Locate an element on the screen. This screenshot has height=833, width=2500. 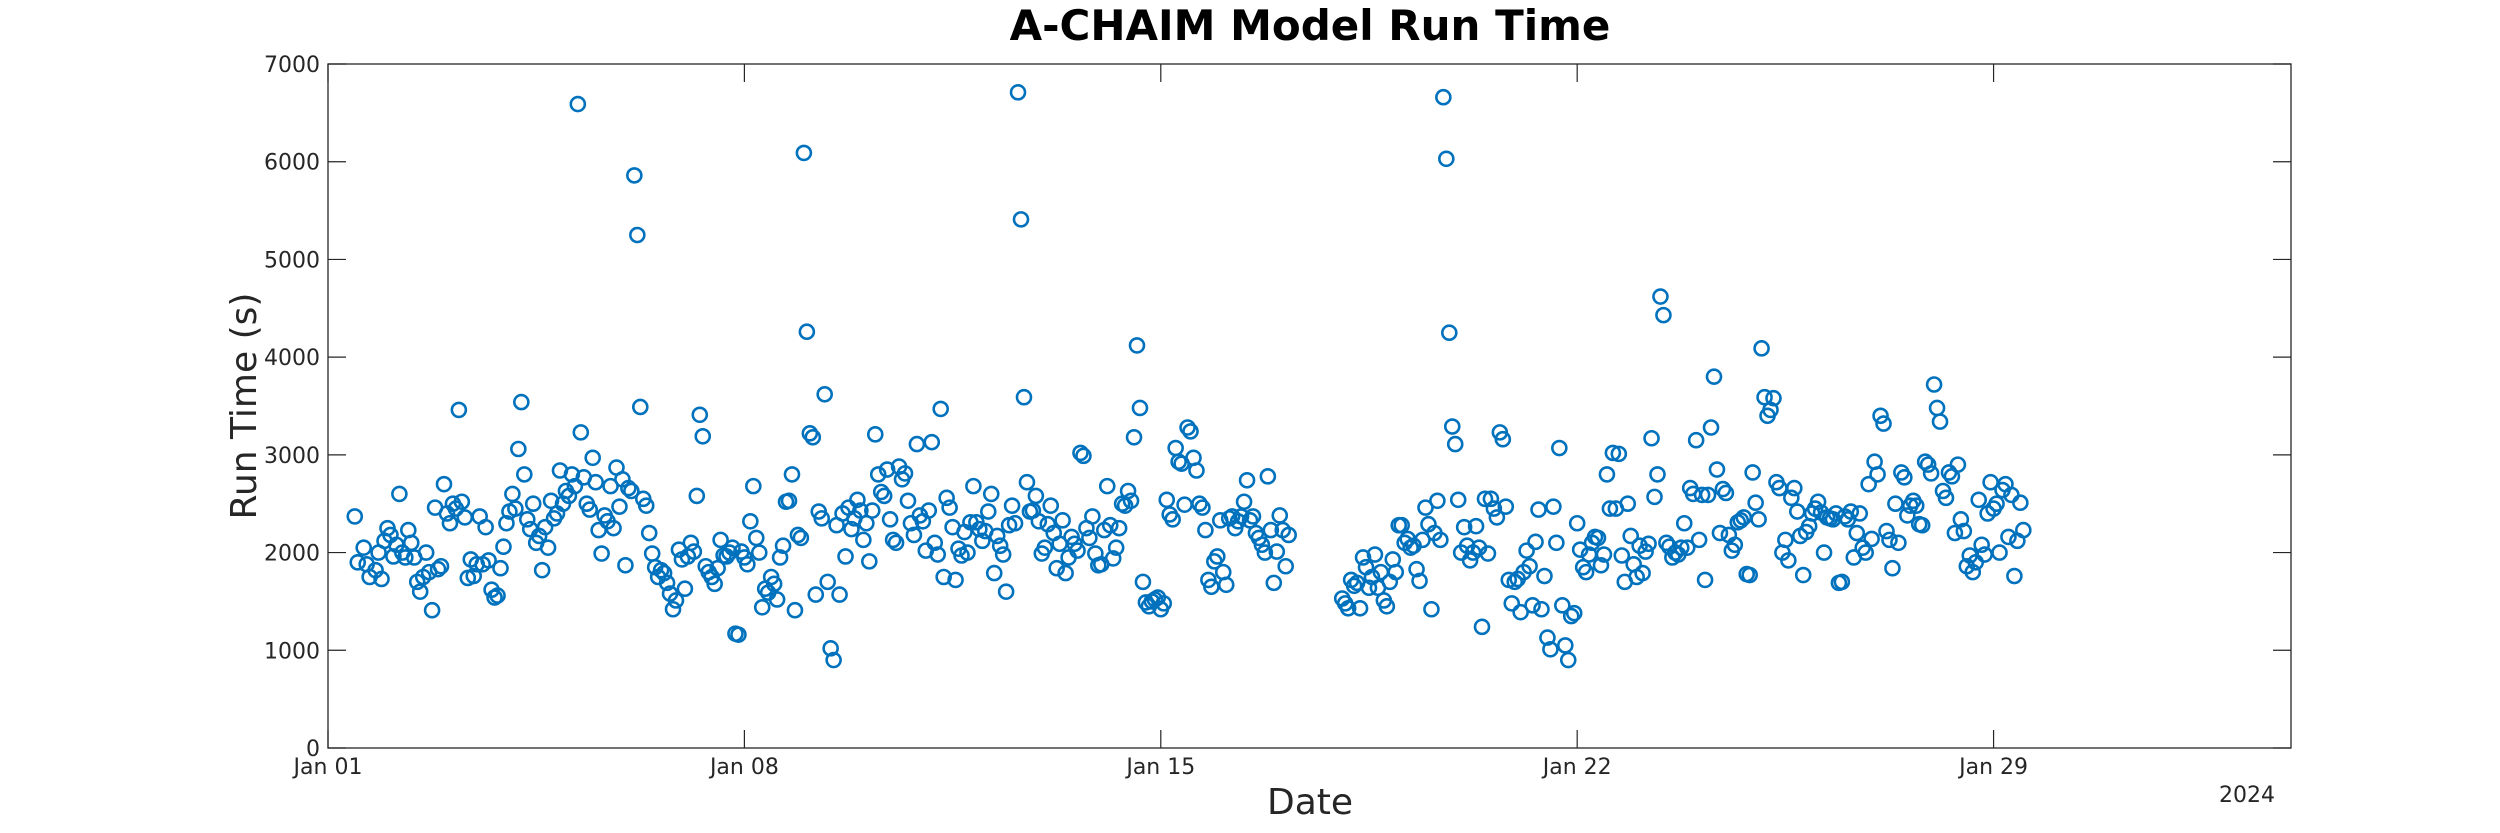
year-label: 2024 is located at coordinates (2247, 795).